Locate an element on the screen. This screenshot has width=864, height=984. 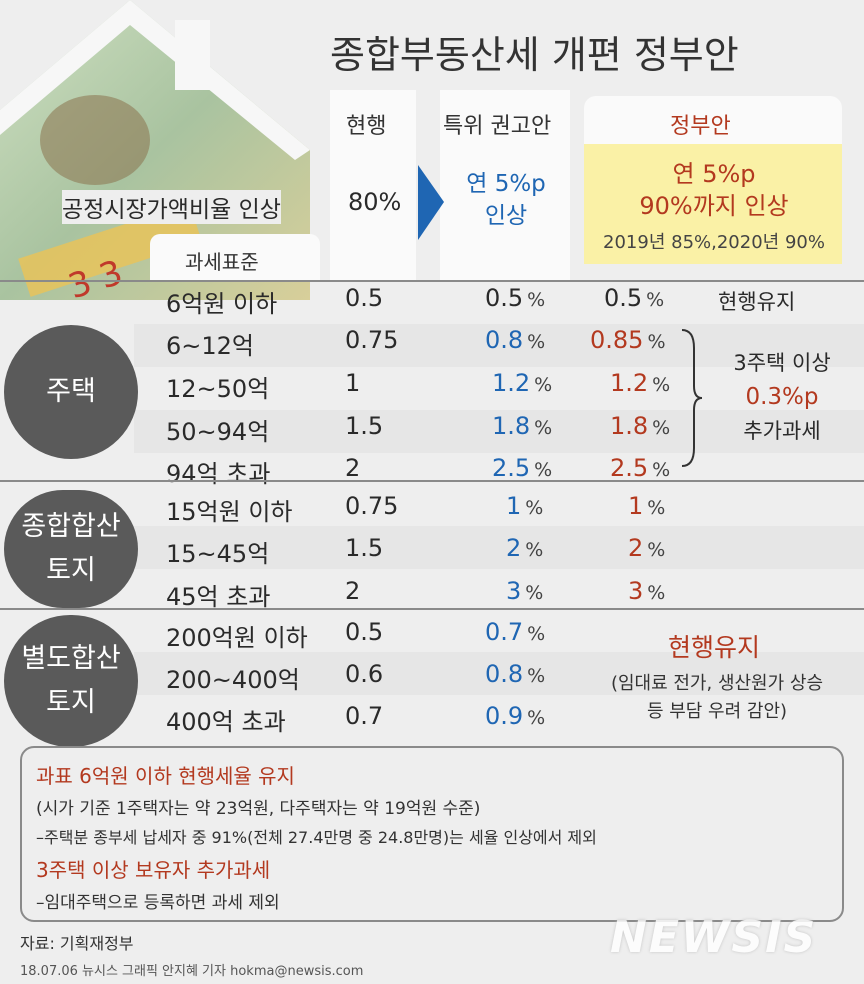
tax-base: 12~50억 is located at coordinates (218, 389).